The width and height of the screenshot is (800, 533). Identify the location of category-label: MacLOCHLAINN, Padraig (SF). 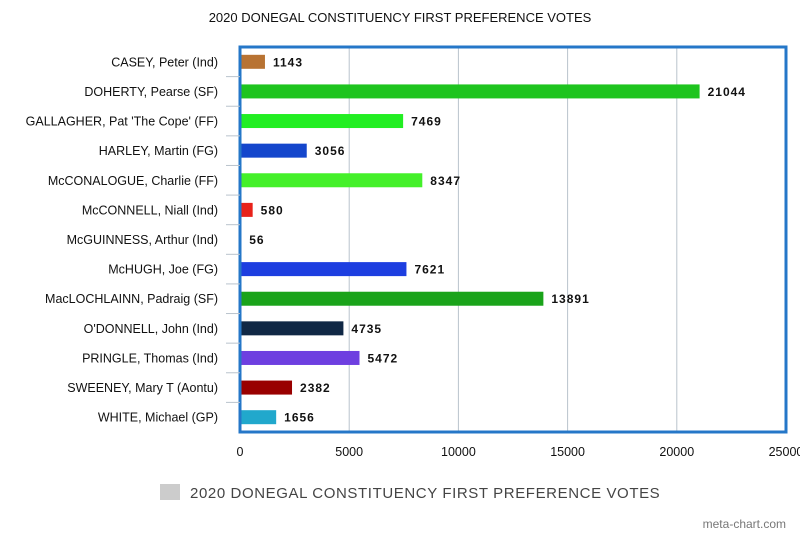
(131, 299).